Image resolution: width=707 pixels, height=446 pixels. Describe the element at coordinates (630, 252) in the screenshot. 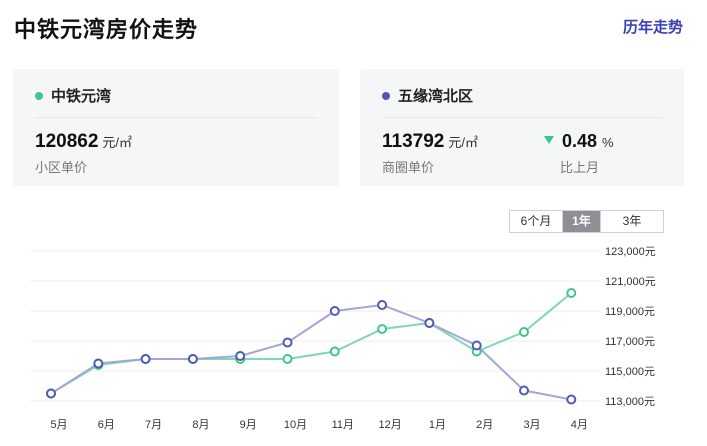

I see `y-tick-label: 123,000元` at that location.